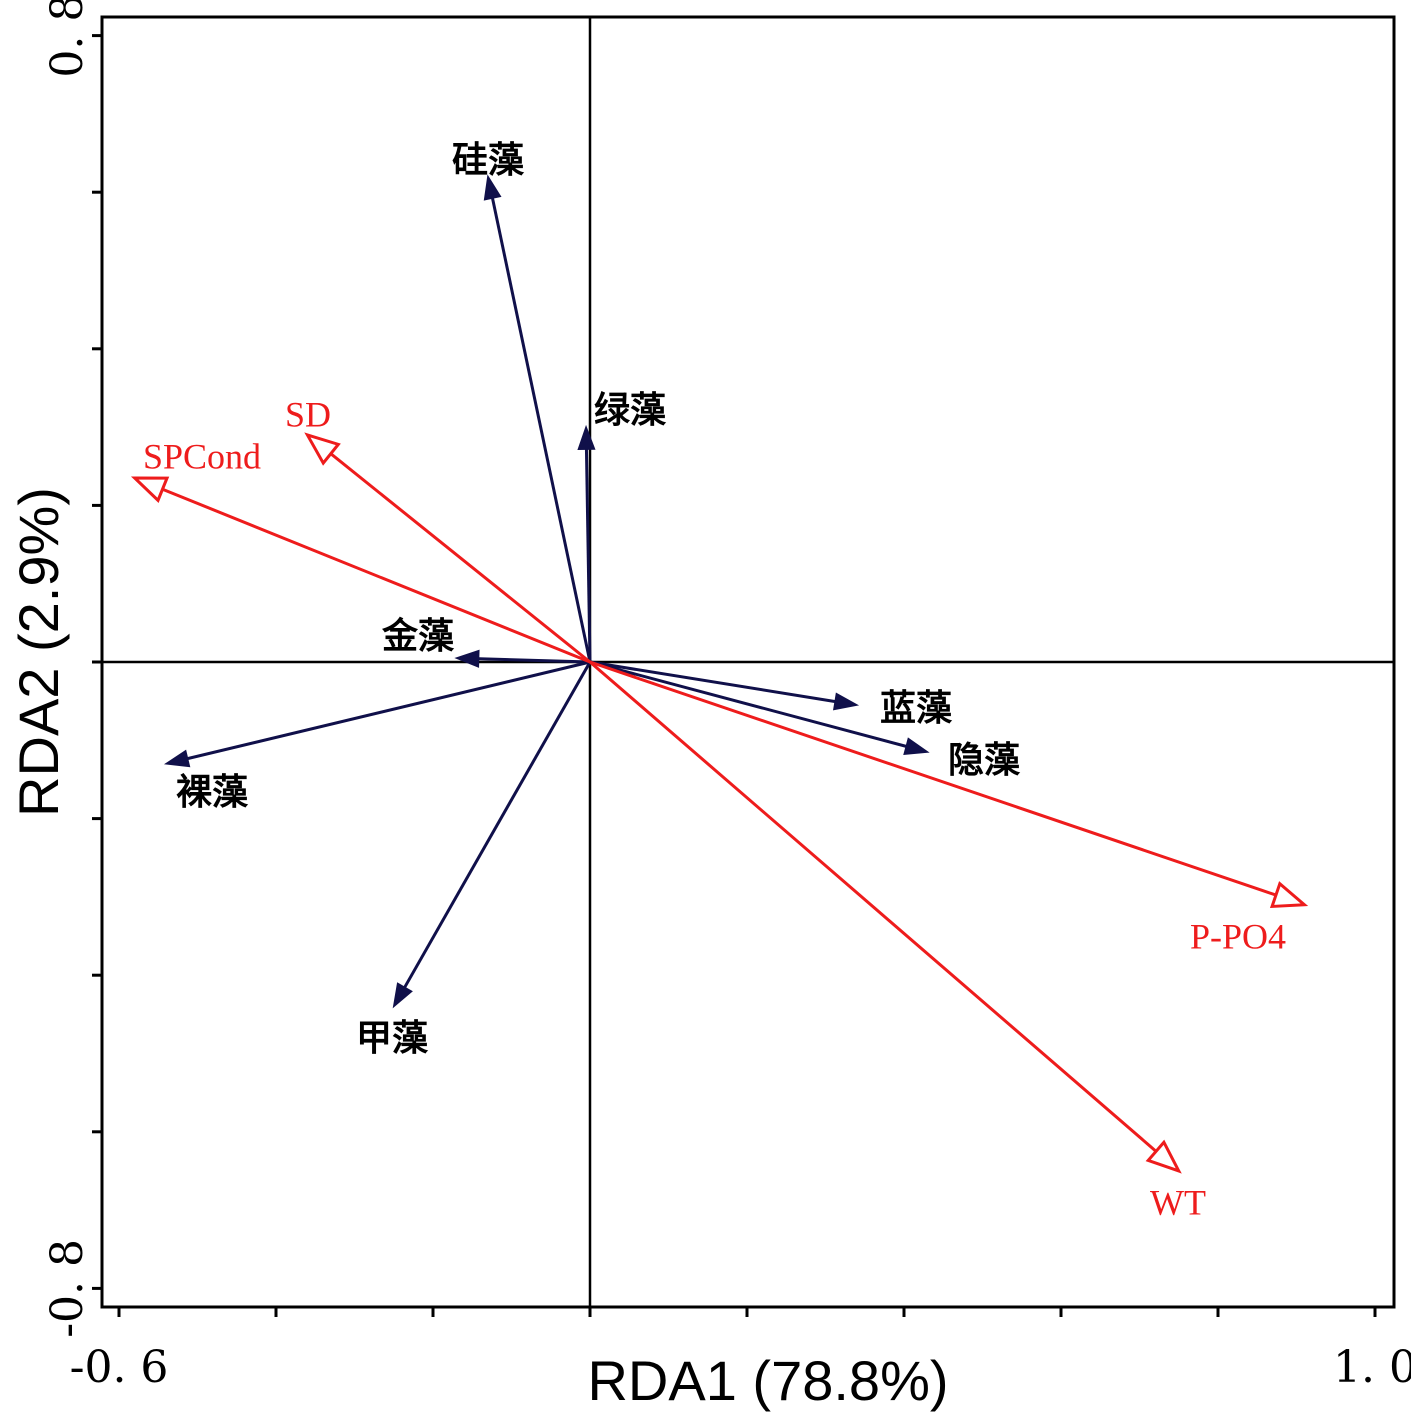 This screenshot has width=1411, height=1417. I want to click on species-label: 隐藻, so click(984, 760).